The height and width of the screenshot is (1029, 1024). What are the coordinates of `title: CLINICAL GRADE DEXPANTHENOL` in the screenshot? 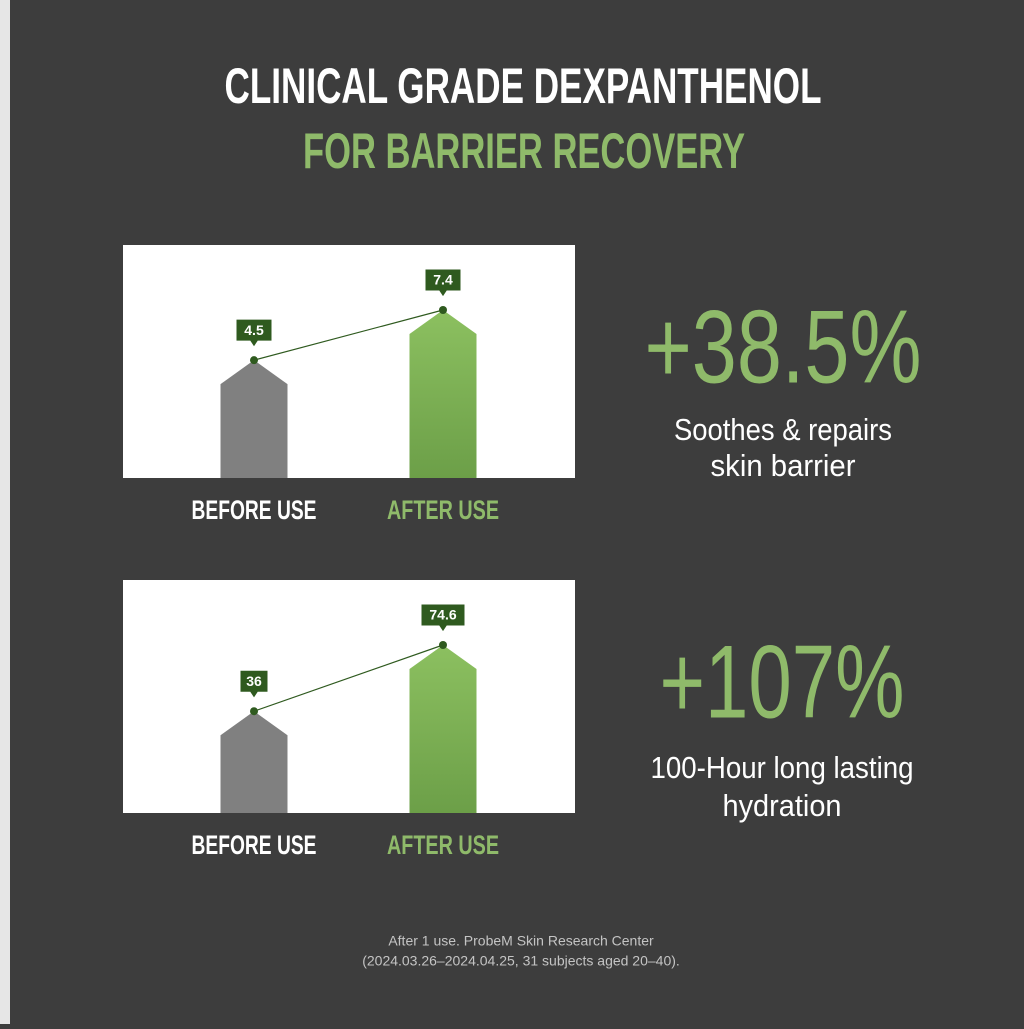 It's located at (523, 86).